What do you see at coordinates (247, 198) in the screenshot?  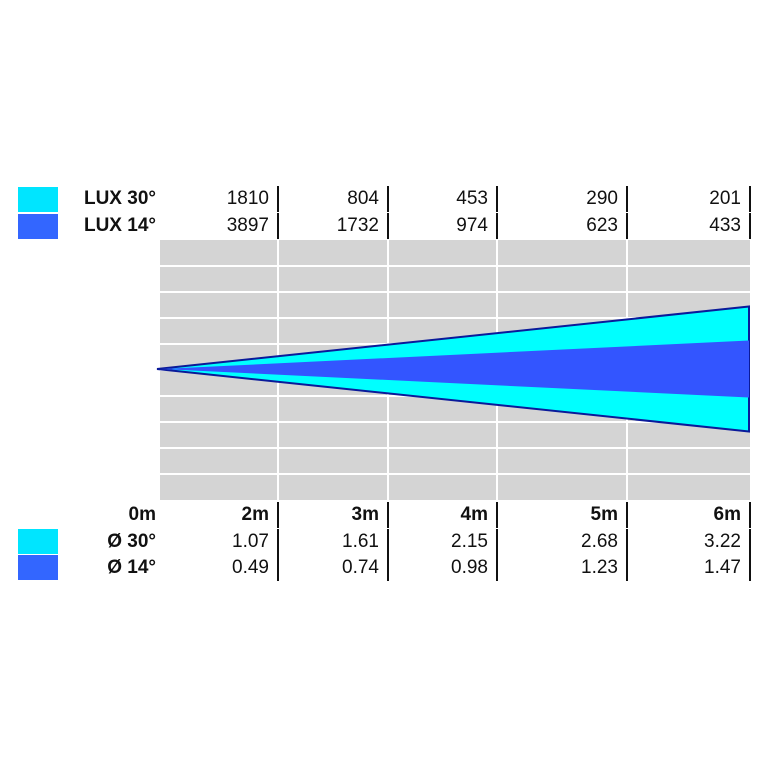 I see `table-cell: 1810` at bounding box center [247, 198].